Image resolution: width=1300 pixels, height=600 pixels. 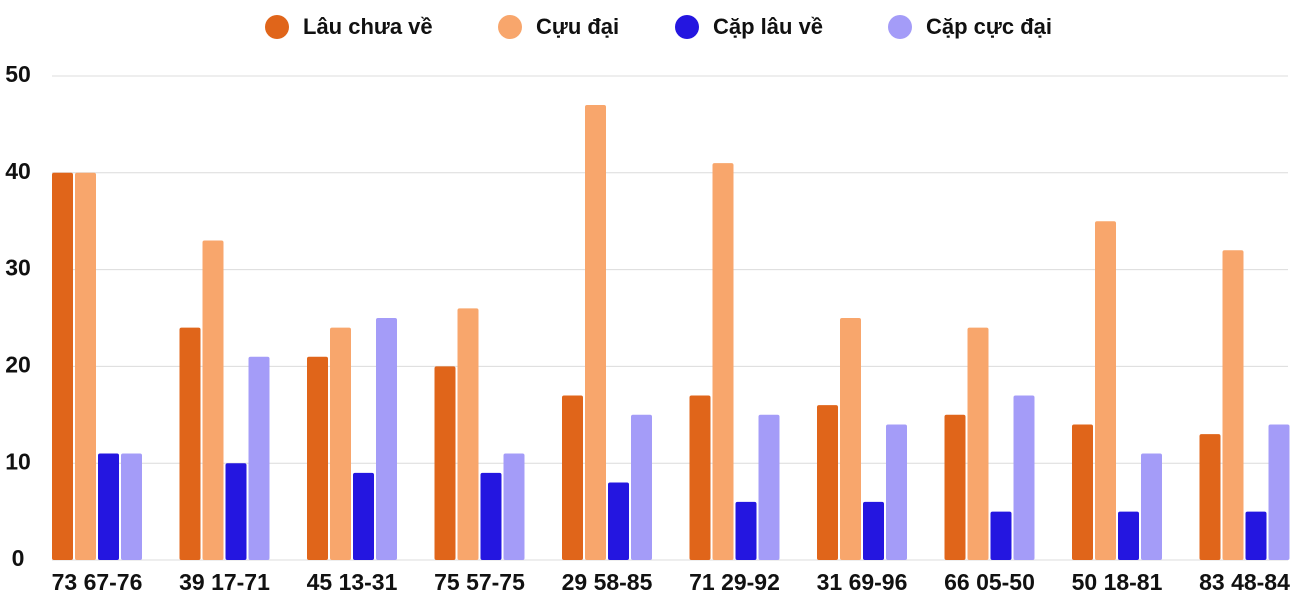 What do you see at coordinates (1244, 582) in the screenshot?
I see `x-tick-label: 83 48-84` at bounding box center [1244, 582].